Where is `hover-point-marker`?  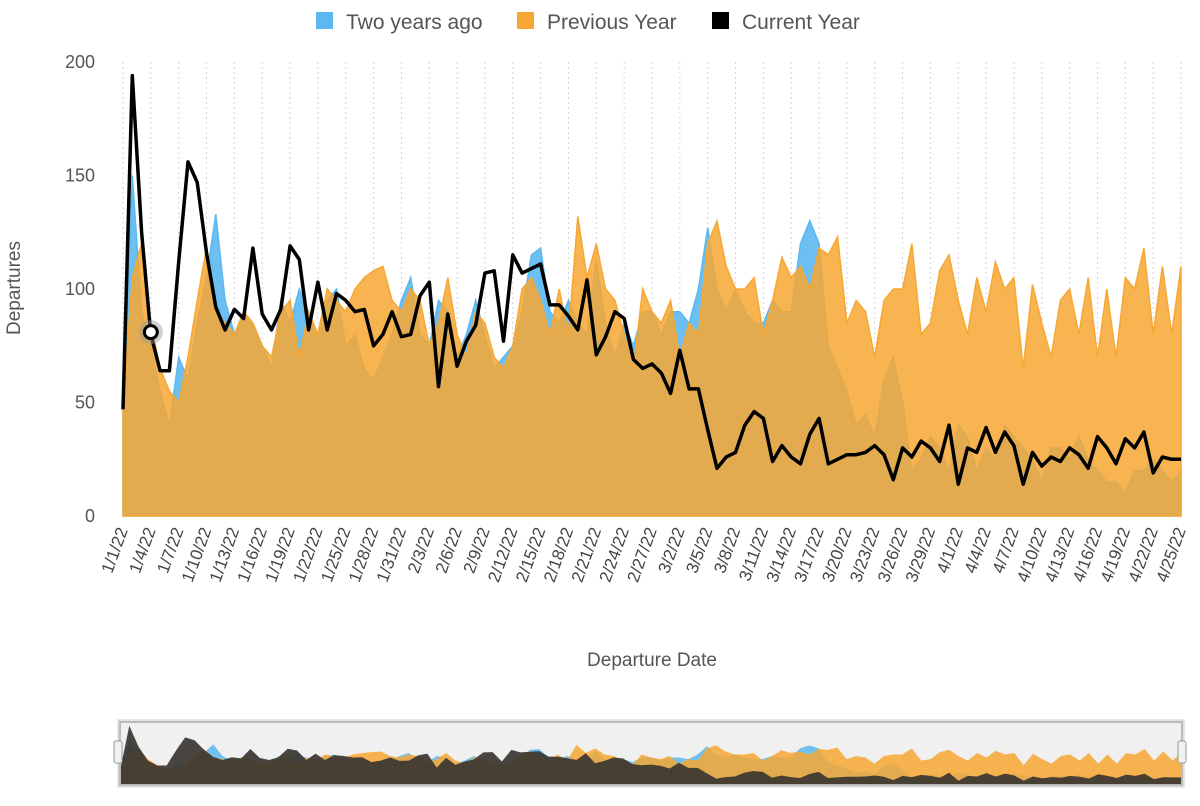 hover-point-marker is located at coordinates (150, 332).